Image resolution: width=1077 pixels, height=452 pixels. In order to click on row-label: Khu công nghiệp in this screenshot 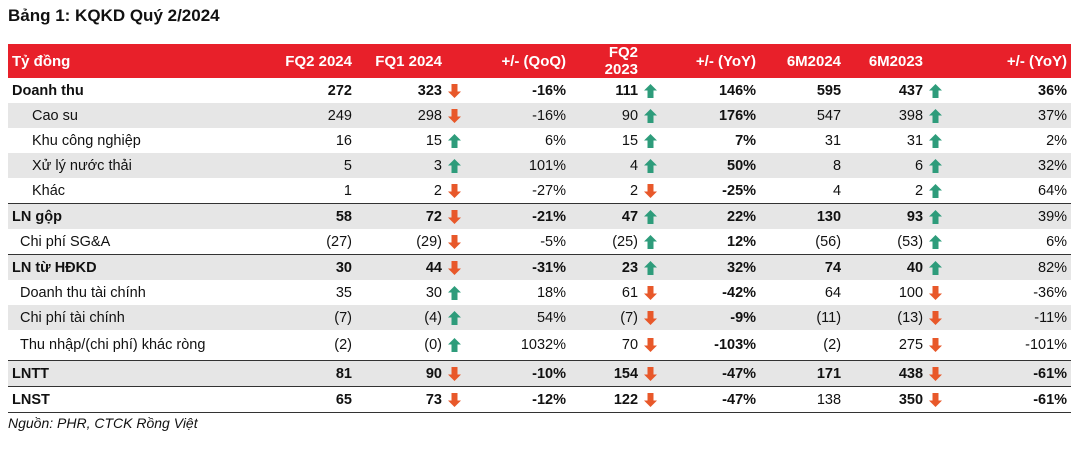, I will do `click(86, 140)`.